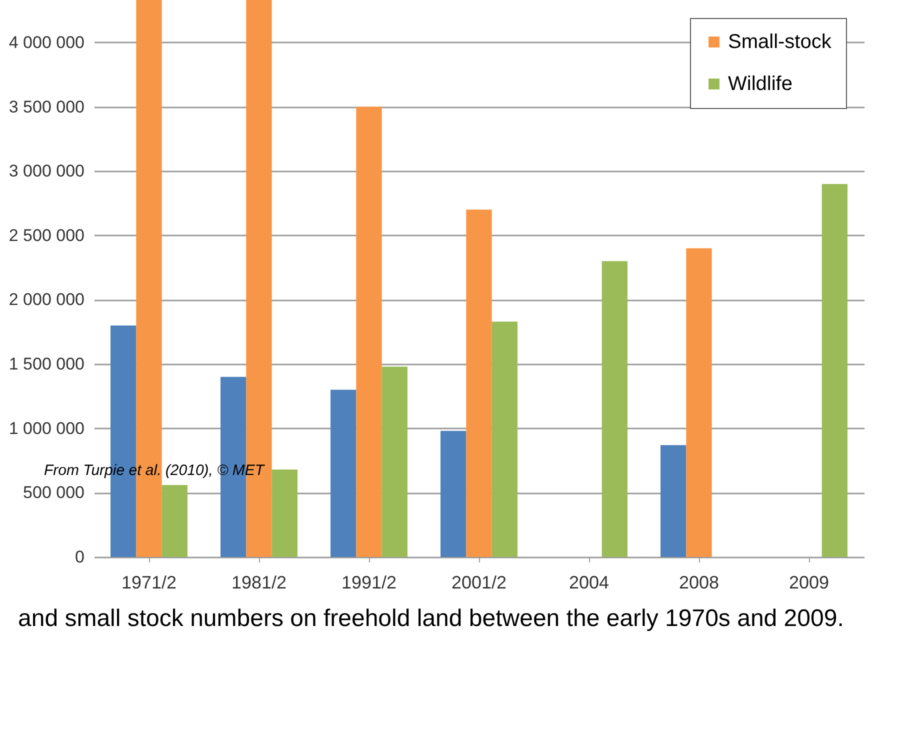  Describe the element at coordinates (46, 364) in the screenshot. I see `y-tick-label: 1 500 000` at that location.